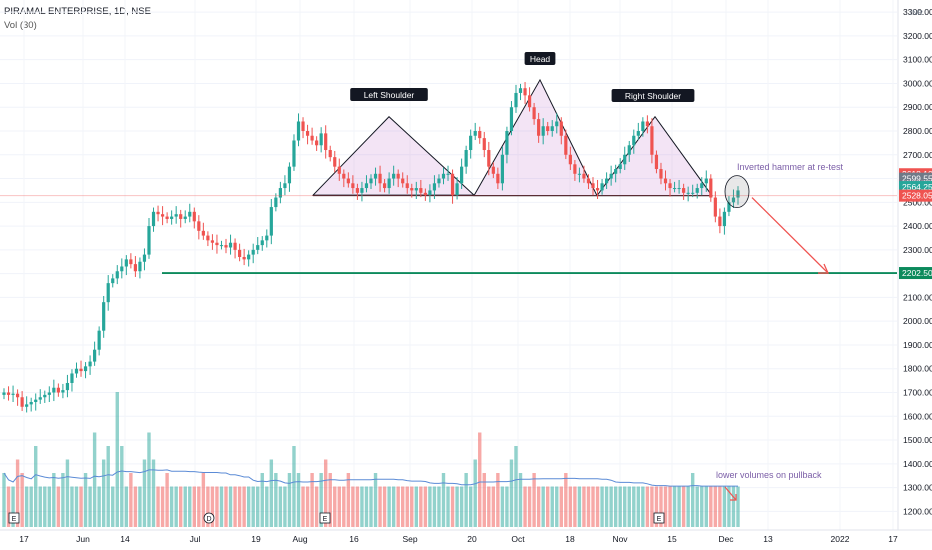 Image resolution: width=932 pixels, height=550 pixels. I want to click on time-tick-label: Jul, so click(195, 539).